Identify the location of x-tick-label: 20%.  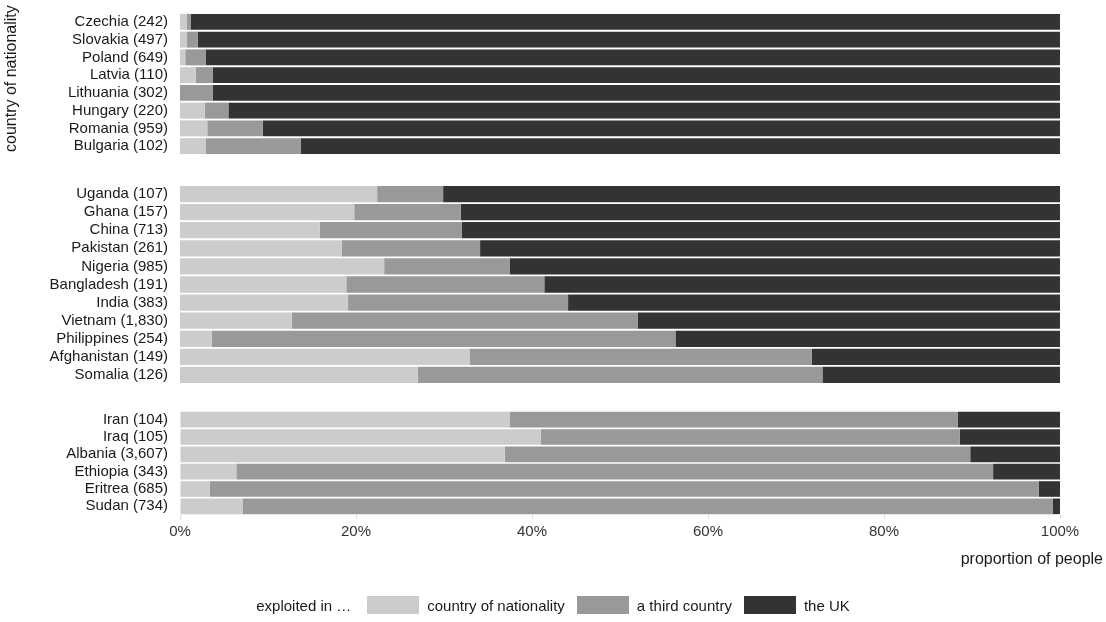
(356, 531).